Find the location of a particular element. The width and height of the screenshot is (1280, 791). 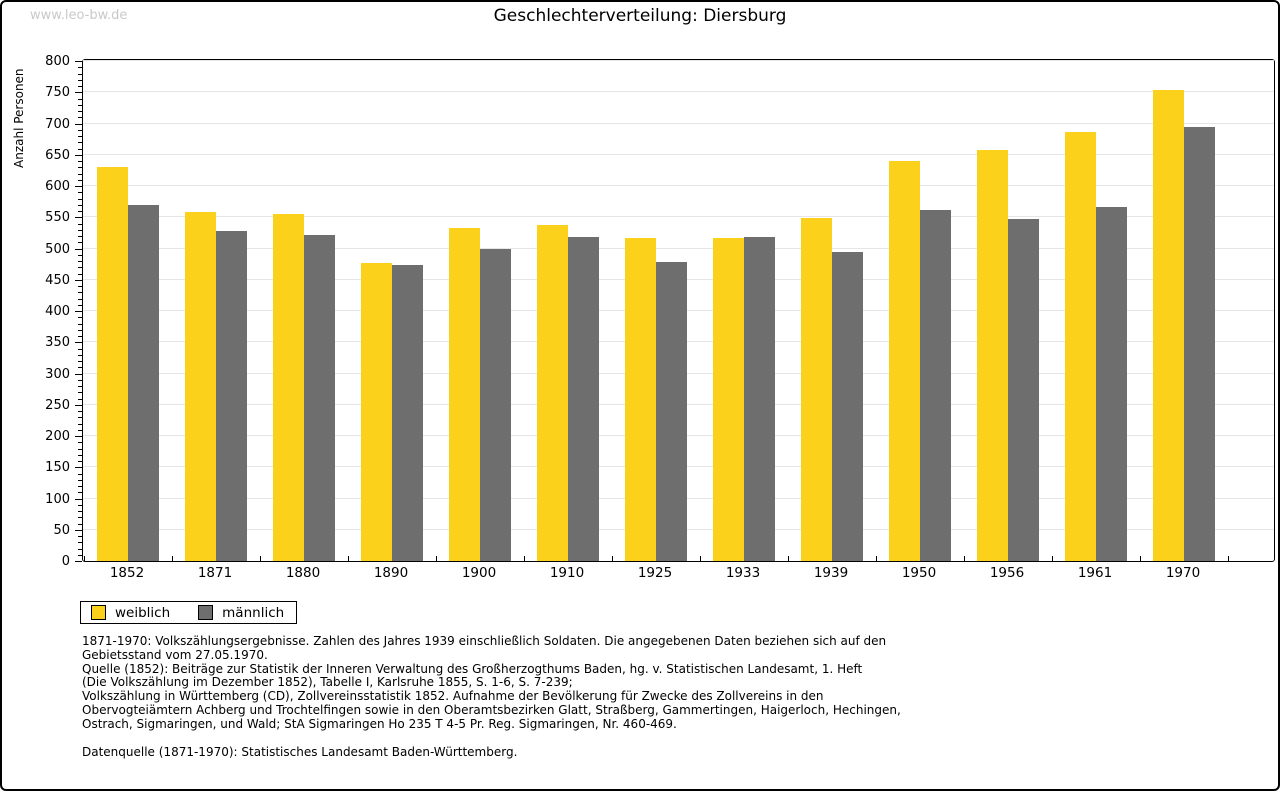

bar-männlich-1852 is located at coordinates (143, 382).